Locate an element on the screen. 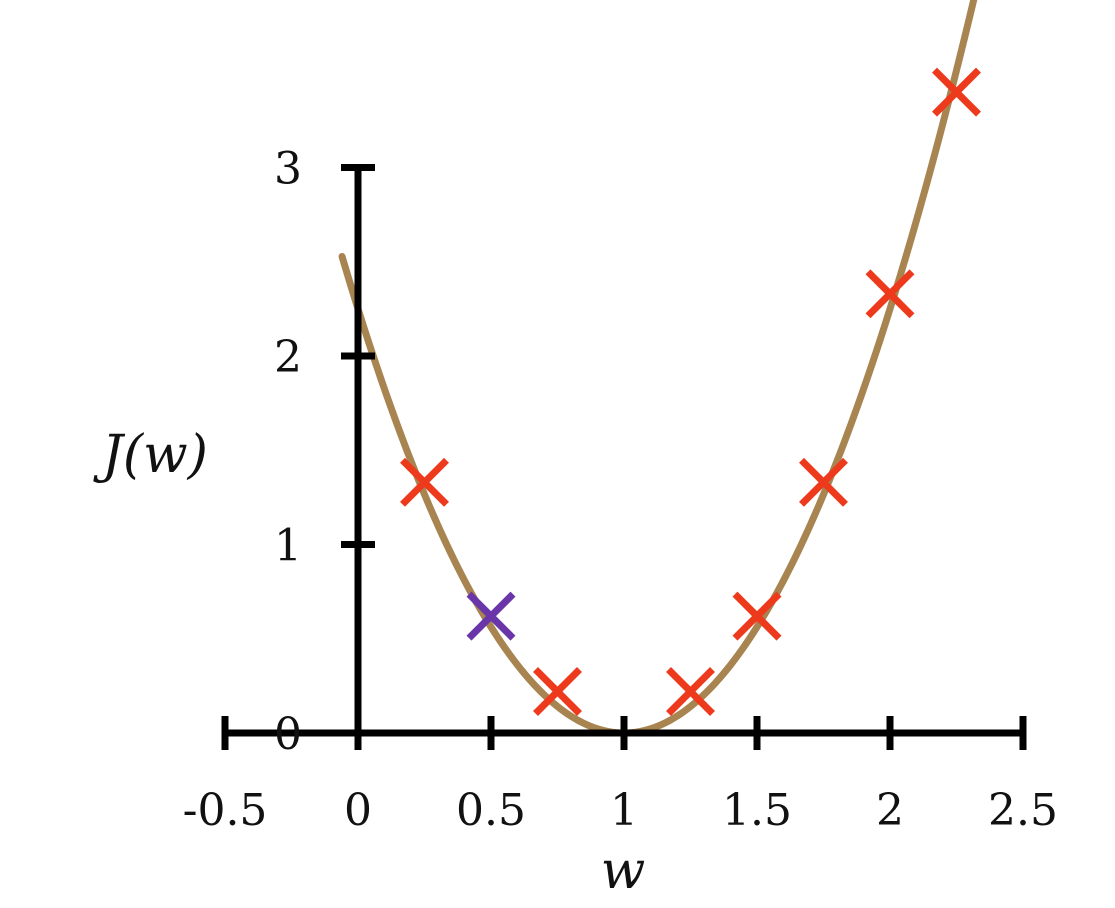  y-tick-label: 3 is located at coordinates (288, 169).